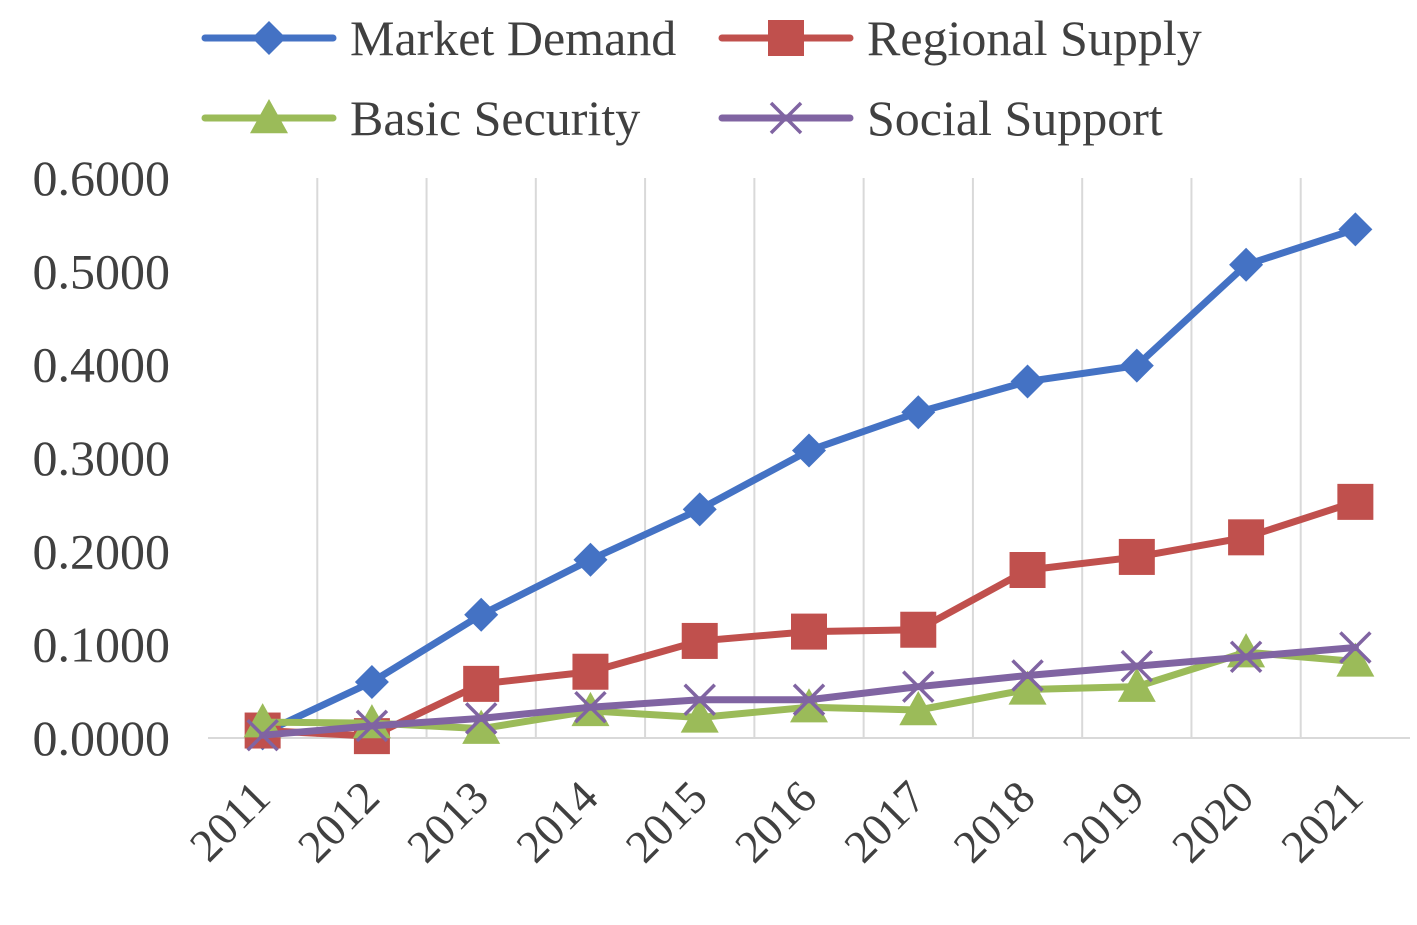  I want to click on x-tick-label: 2017, so click(884, 821).